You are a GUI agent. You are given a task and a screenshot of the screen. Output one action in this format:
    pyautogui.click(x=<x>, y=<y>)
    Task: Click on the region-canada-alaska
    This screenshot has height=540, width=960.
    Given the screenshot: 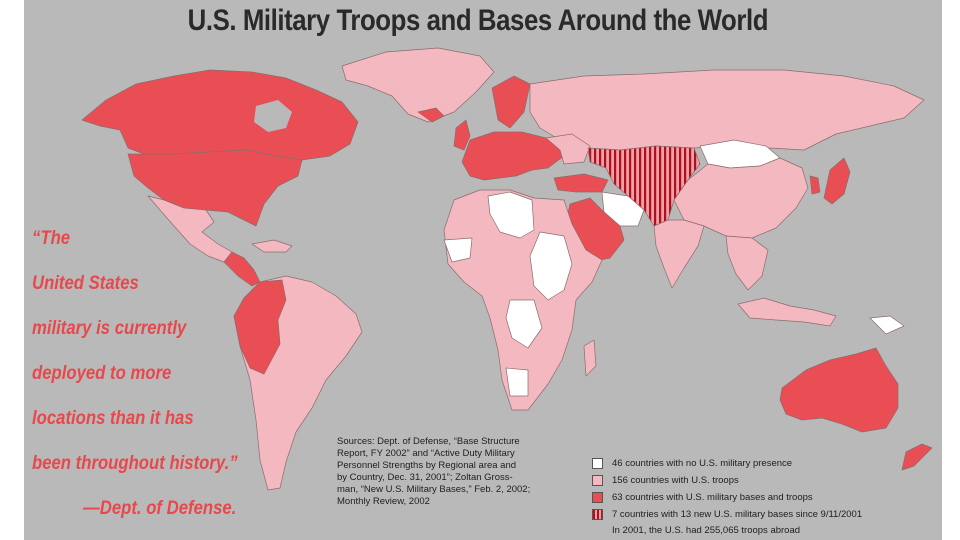 What is the action you would take?
    pyautogui.click(x=220, y=115)
    